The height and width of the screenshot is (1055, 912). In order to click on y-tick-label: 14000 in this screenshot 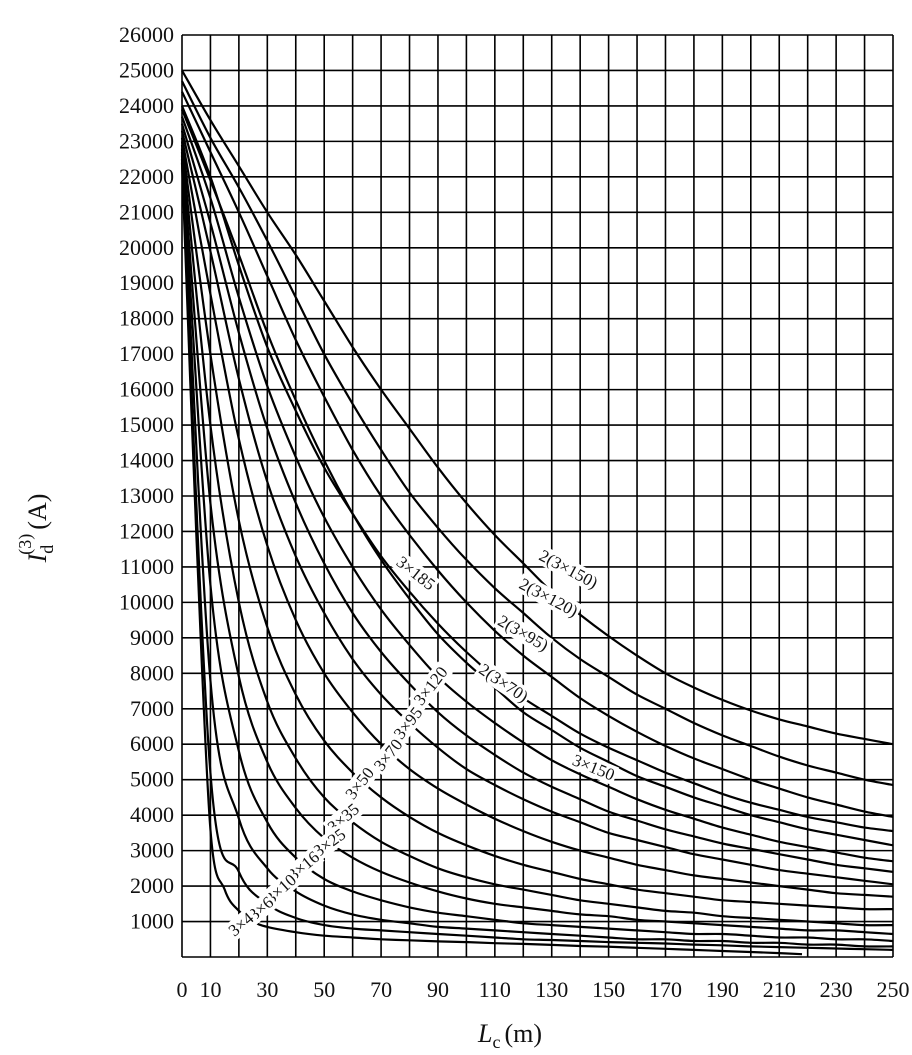, I will do `click(146, 460)`.